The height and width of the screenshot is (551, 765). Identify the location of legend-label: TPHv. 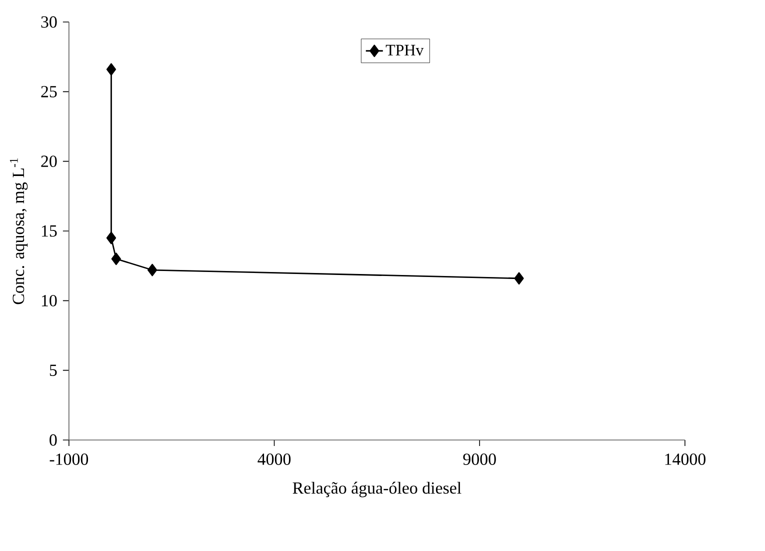
(405, 50).